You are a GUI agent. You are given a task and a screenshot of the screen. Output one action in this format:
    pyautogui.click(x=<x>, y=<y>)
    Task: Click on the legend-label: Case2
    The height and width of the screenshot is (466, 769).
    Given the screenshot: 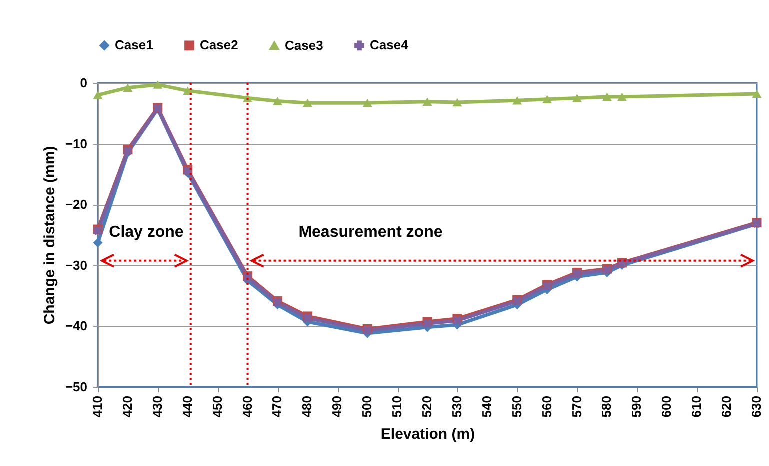 What is the action you would take?
    pyautogui.click(x=219, y=45)
    